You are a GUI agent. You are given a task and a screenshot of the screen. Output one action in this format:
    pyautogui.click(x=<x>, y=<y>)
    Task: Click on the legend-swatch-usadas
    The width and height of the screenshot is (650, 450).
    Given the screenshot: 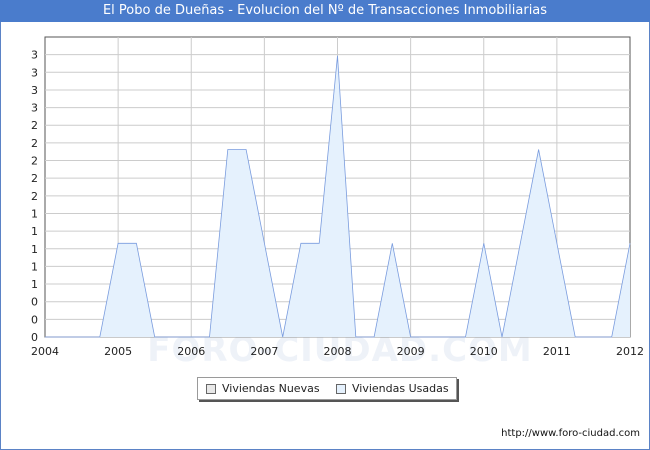 What is the action you would take?
    pyautogui.click(x=341, y=389)
    